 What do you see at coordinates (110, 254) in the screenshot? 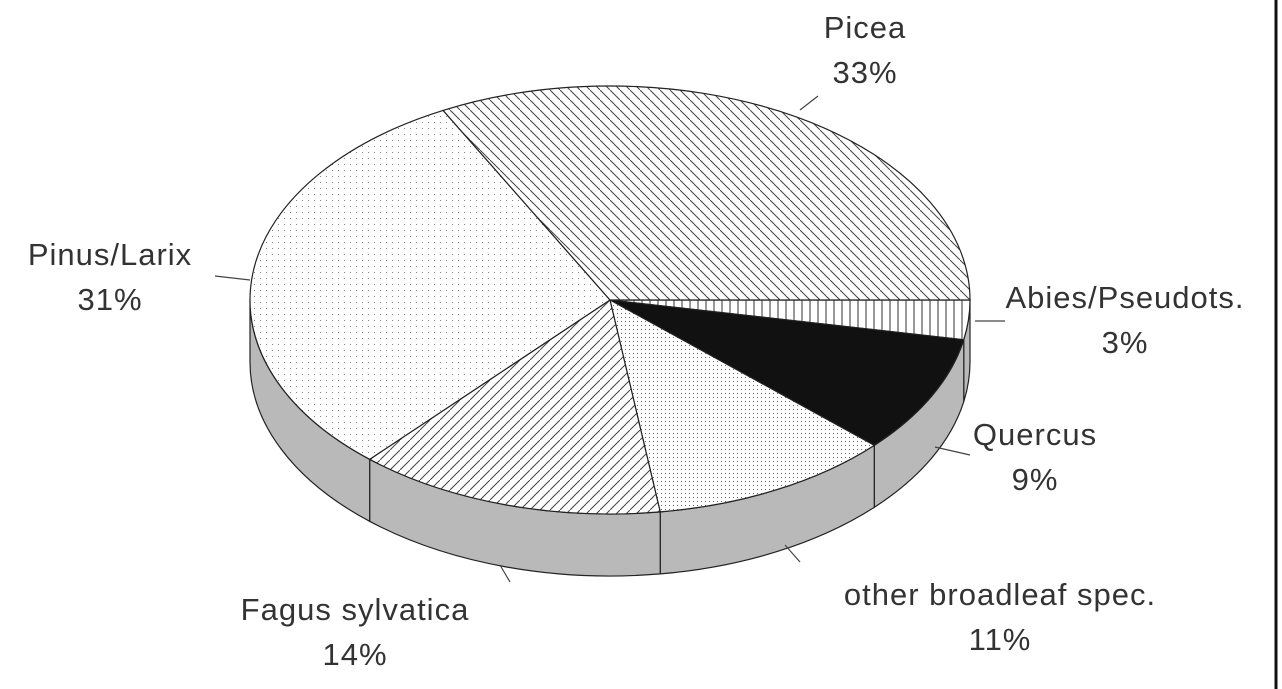
I see `slice-label: Pinus/Larix` at bounding box center [110, 254].